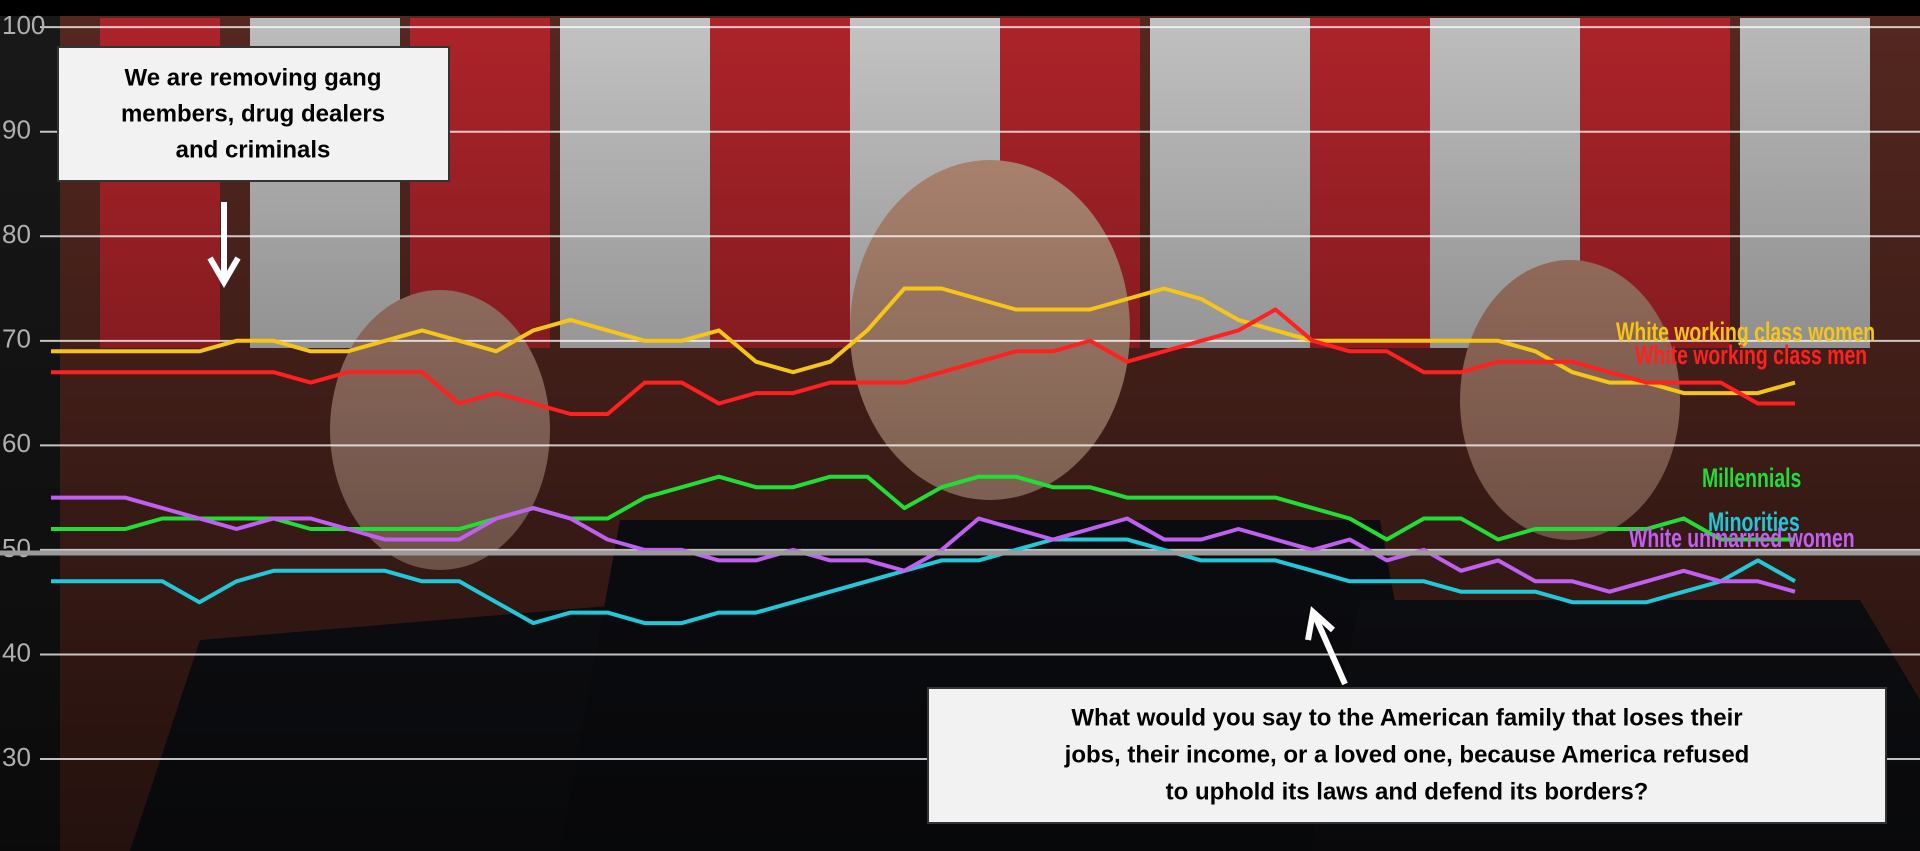 The height and width of the screenshot is (851, 1920). I want to click on y-tick-label: 40, so click(16, 652).